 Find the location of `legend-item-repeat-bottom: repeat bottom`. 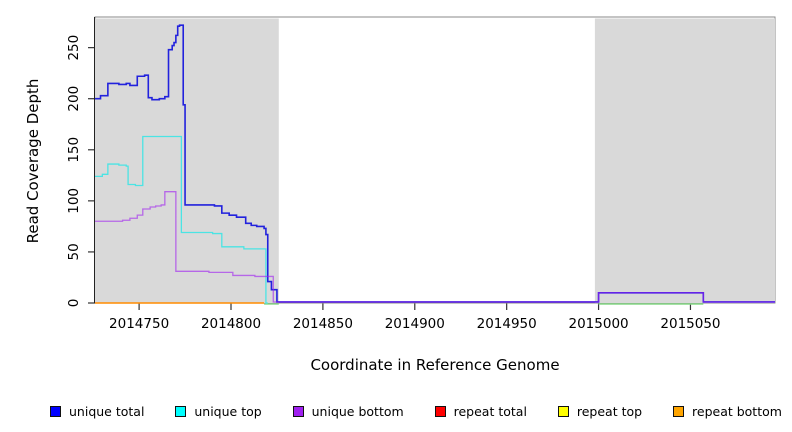

legend-item-repeat-bottom: repeat bottom is located at coordinates (727, 411).